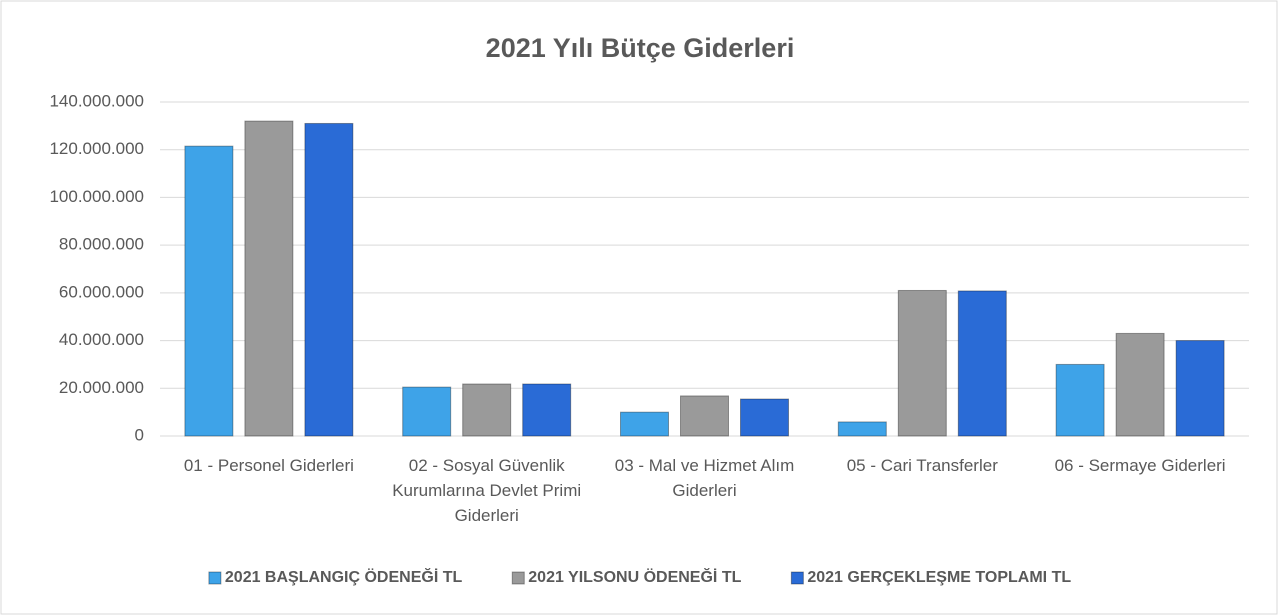  What do you see at coordinates (640, 48) in the screenshot?
I see `chart-title: 2021 Yılı Bütçe Giderleri` at bounding box center [640, 48].